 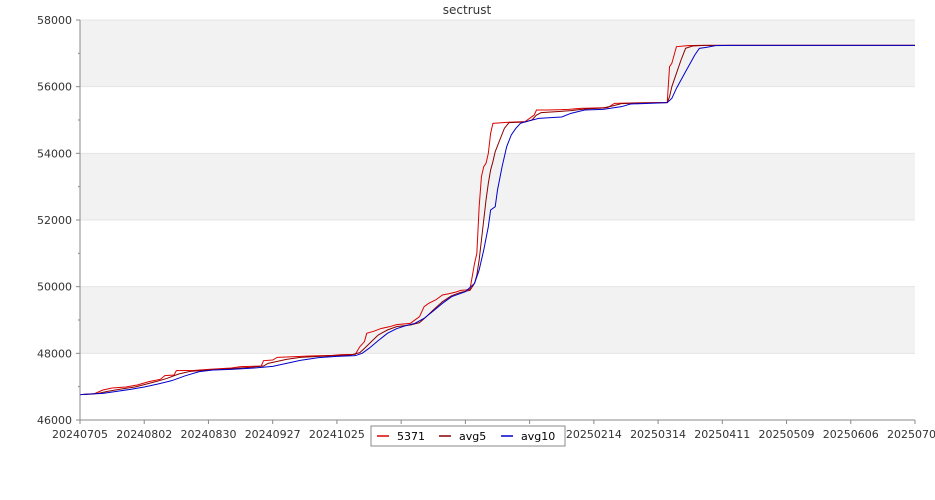 What do you see at coordinates (911, 434) in the screenshot?
I see `x-tick-label: 20250704` at bounding box center [911, 434].